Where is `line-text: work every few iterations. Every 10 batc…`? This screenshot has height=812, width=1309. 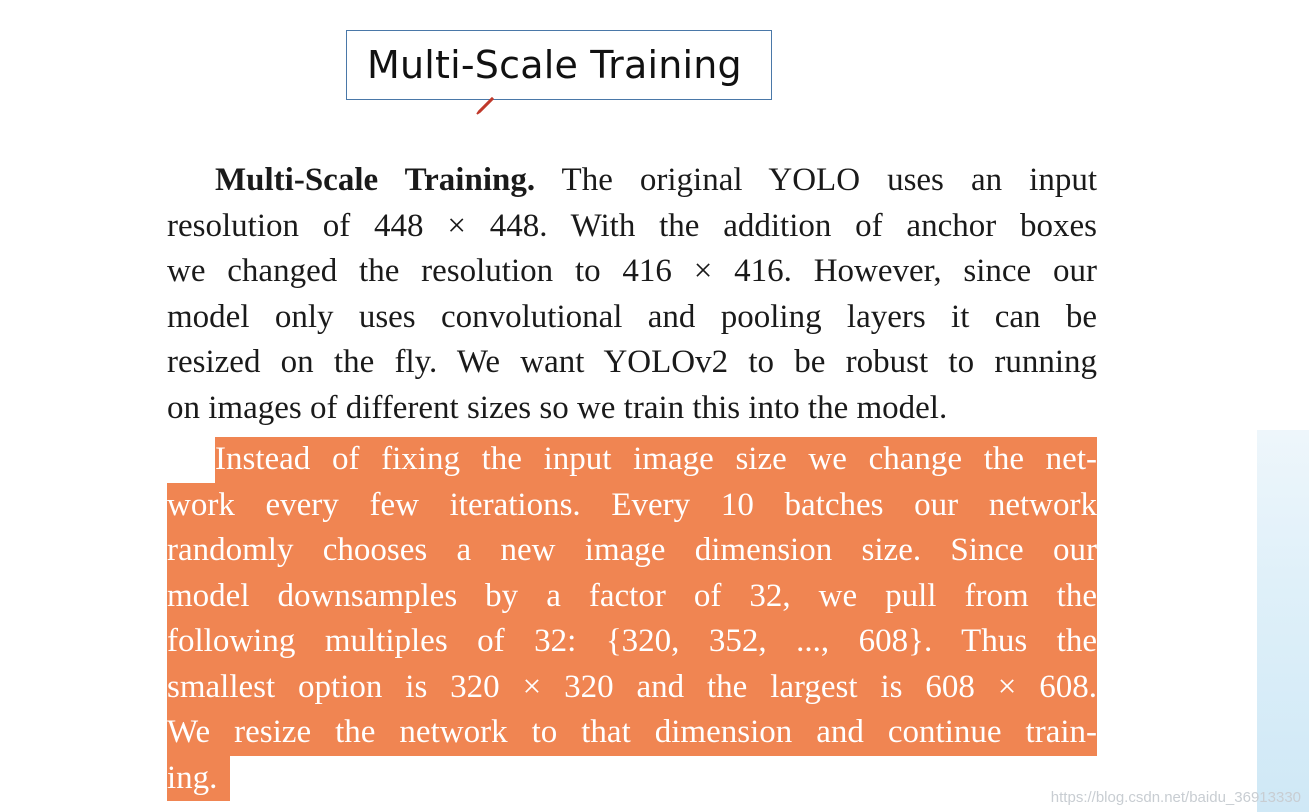 line-text: work every few iterations. Every 10 batc… is located at coordinates (632, 504).